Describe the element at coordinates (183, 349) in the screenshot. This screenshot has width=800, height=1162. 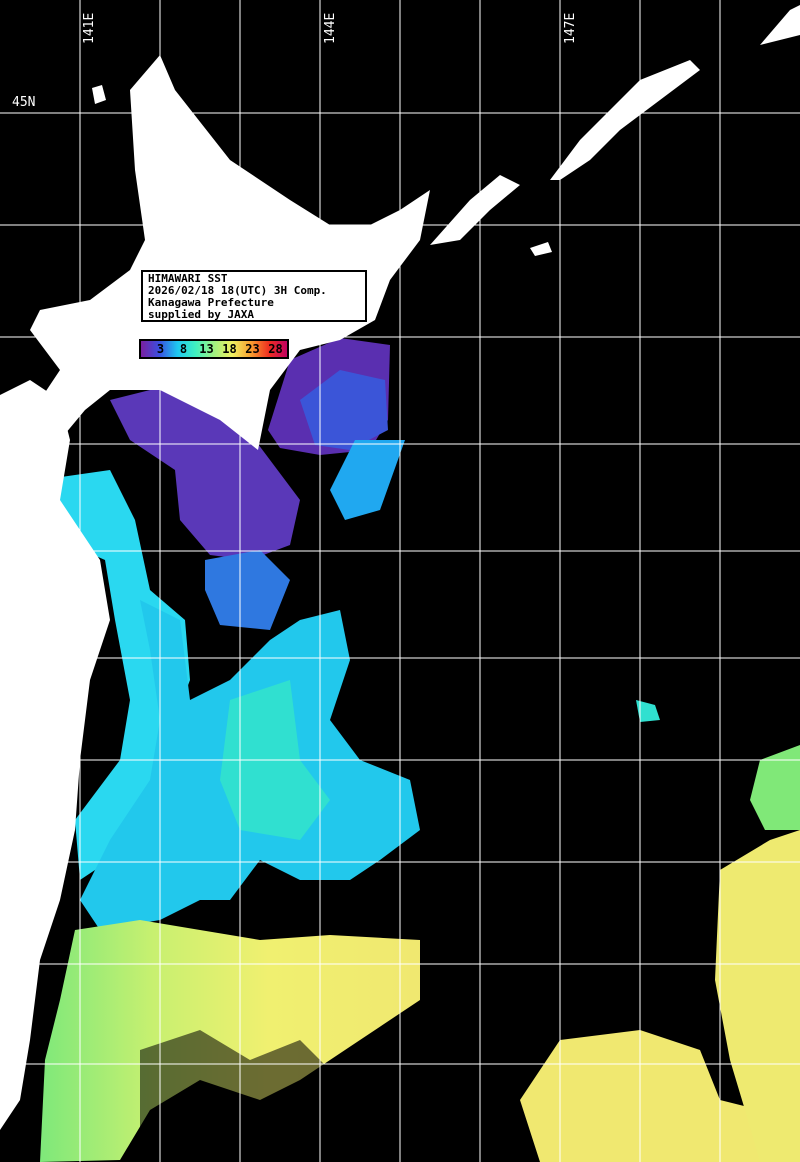
I see `scale-tick: 8` at that location.